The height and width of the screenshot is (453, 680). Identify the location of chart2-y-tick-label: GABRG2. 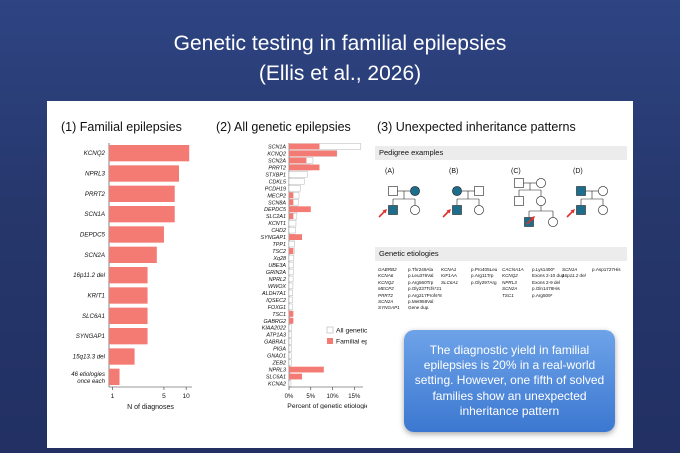
(275, 322).